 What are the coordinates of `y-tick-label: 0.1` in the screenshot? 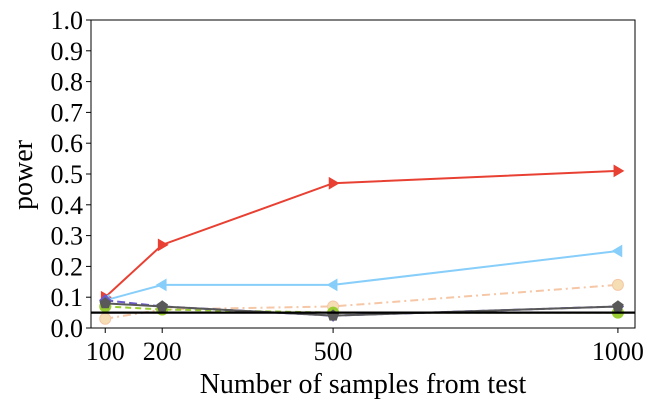 It's located at (67, 297).